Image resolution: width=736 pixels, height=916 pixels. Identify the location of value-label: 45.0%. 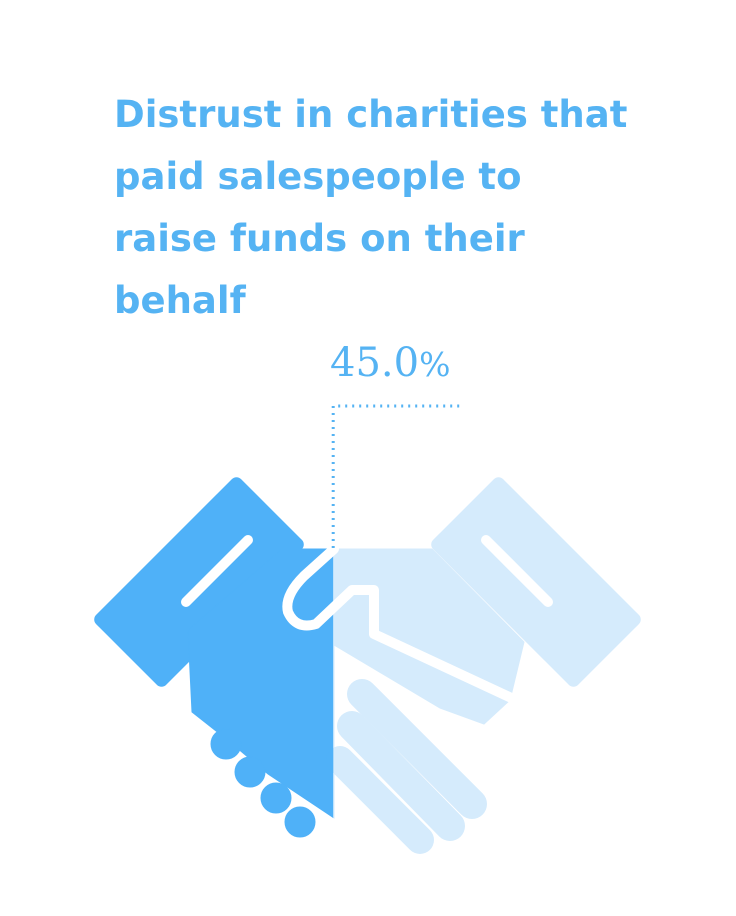
(390, 364).